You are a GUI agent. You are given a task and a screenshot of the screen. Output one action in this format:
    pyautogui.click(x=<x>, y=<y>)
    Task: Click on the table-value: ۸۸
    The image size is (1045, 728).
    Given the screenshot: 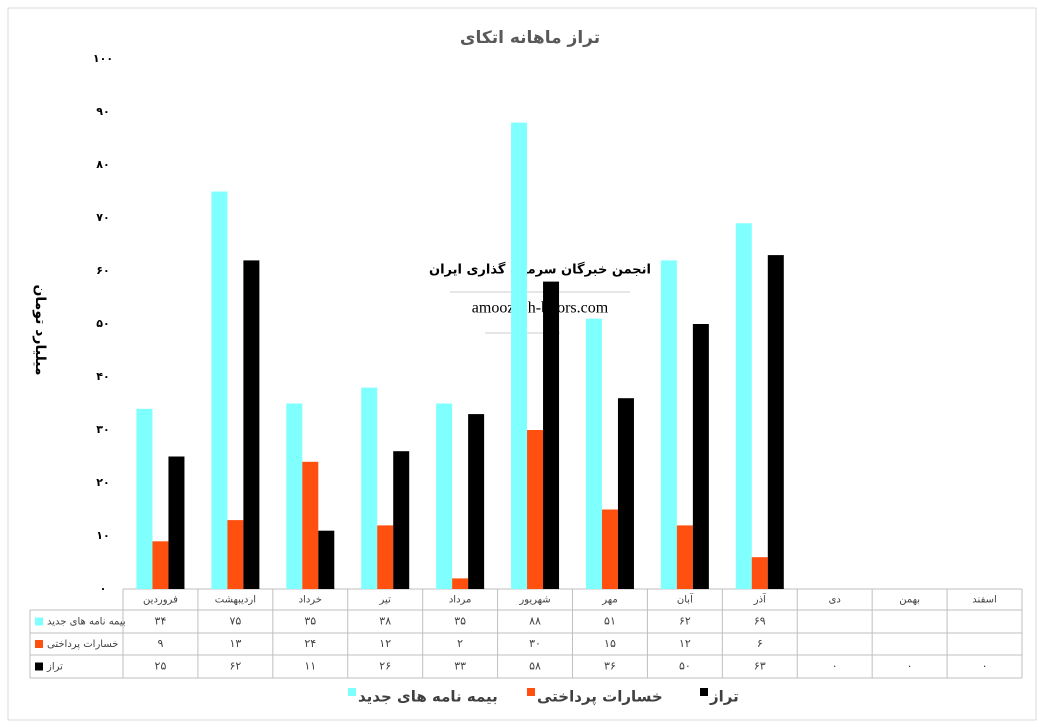 What is the action you would take?
    pyautogui.click(x=535, y=621)
    